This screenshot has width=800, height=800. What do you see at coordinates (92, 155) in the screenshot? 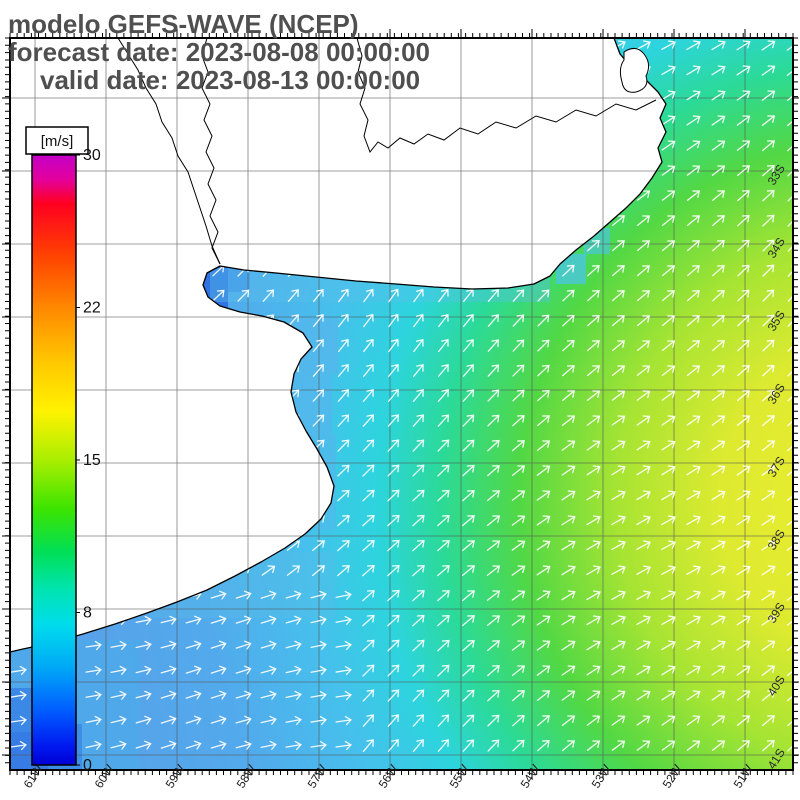
I see `colorbar-tick-label: 30` at bounding box center [92, 155].